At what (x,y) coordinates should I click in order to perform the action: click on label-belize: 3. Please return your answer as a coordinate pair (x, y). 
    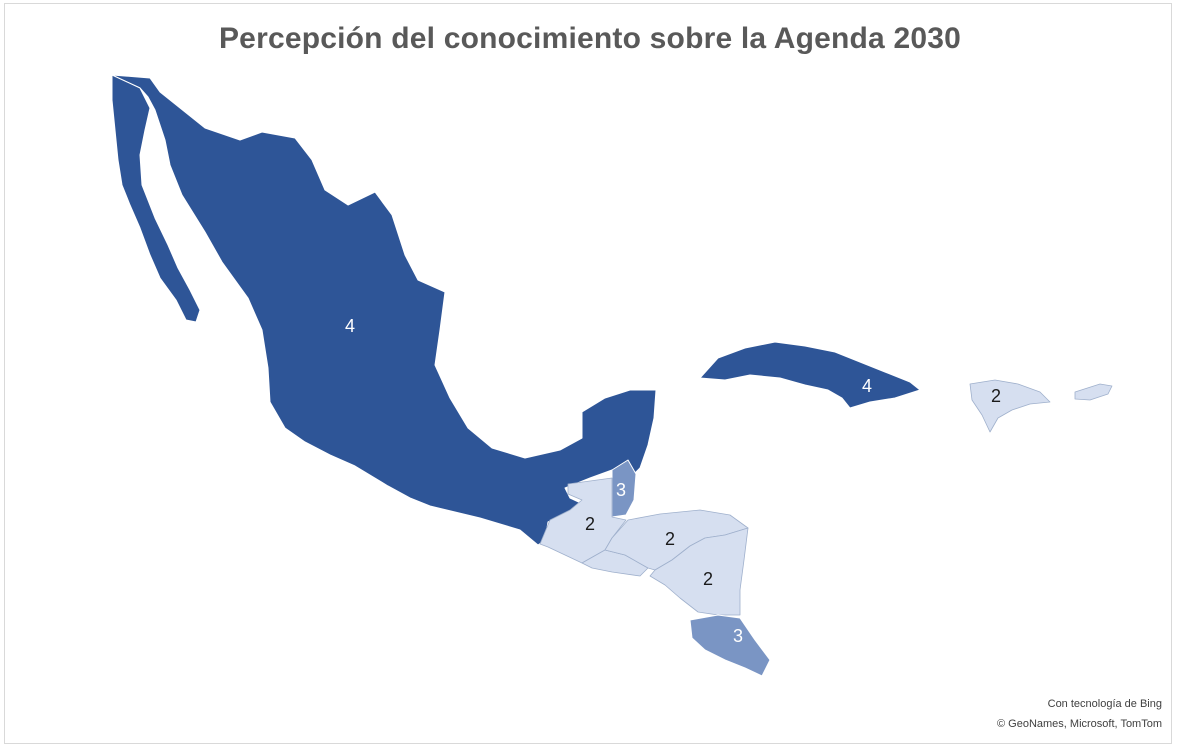
    Looking at the image, I should click on (621, 490).